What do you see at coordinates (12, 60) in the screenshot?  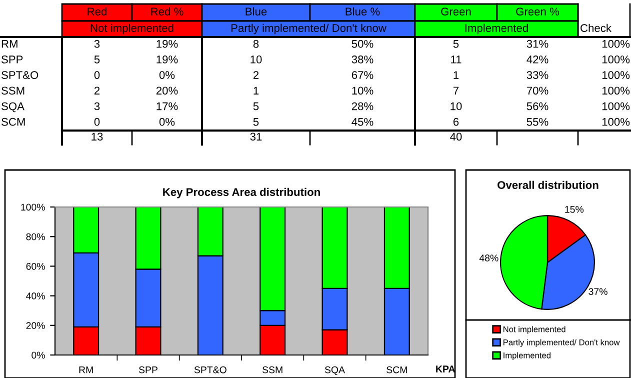 I see `category-label: SPP` at bounding box center [12, 60].